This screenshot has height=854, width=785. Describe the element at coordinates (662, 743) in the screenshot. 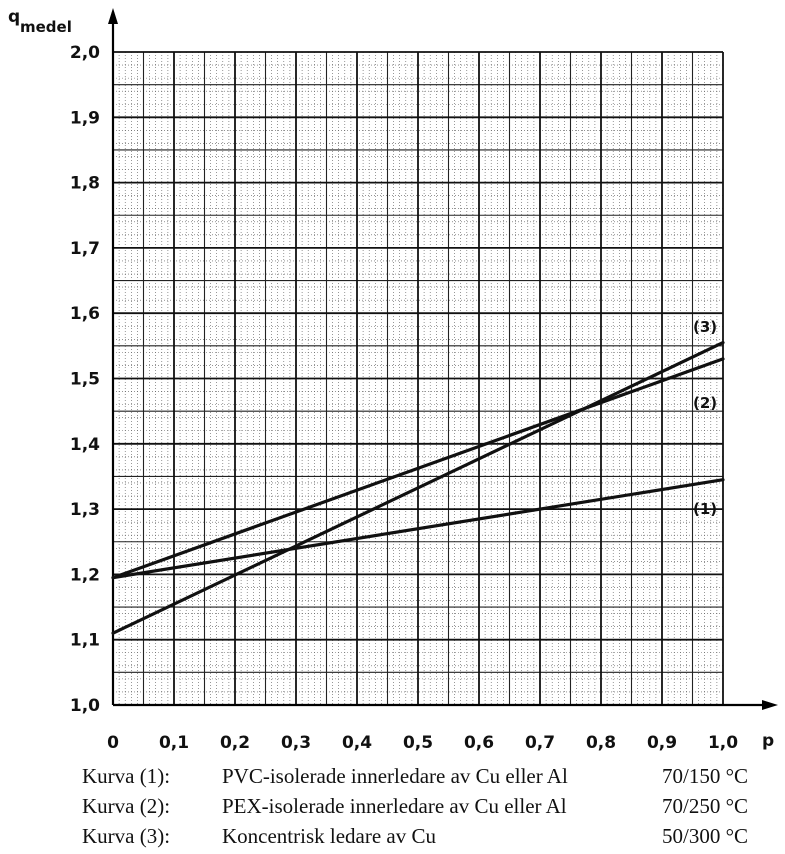

I see `x-tick-label: 0,9` at that location.